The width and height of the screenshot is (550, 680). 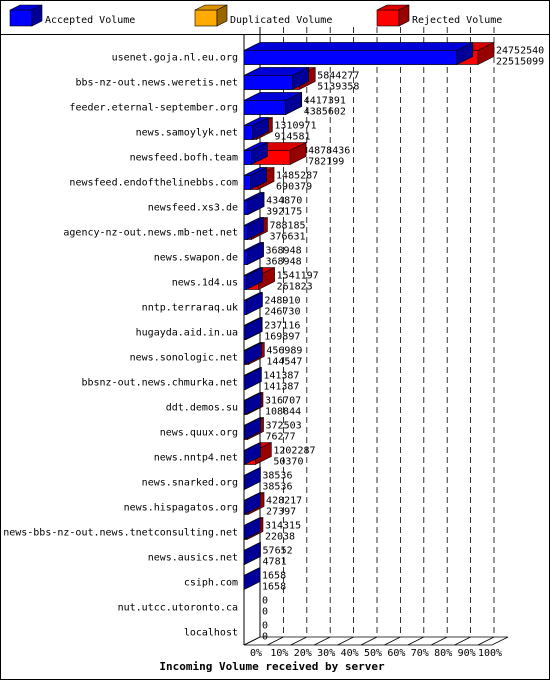 I want to click on x-tick-label: 100%, so click(x=490, y=653).